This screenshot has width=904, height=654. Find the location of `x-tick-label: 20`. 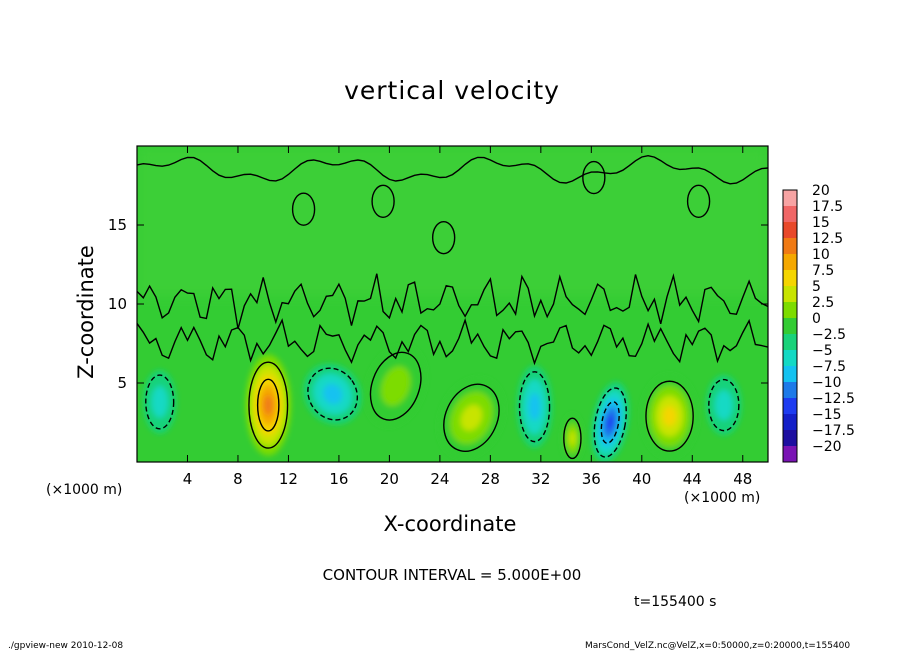

x-tick-label: 20 is located at coordinates (389, 479).